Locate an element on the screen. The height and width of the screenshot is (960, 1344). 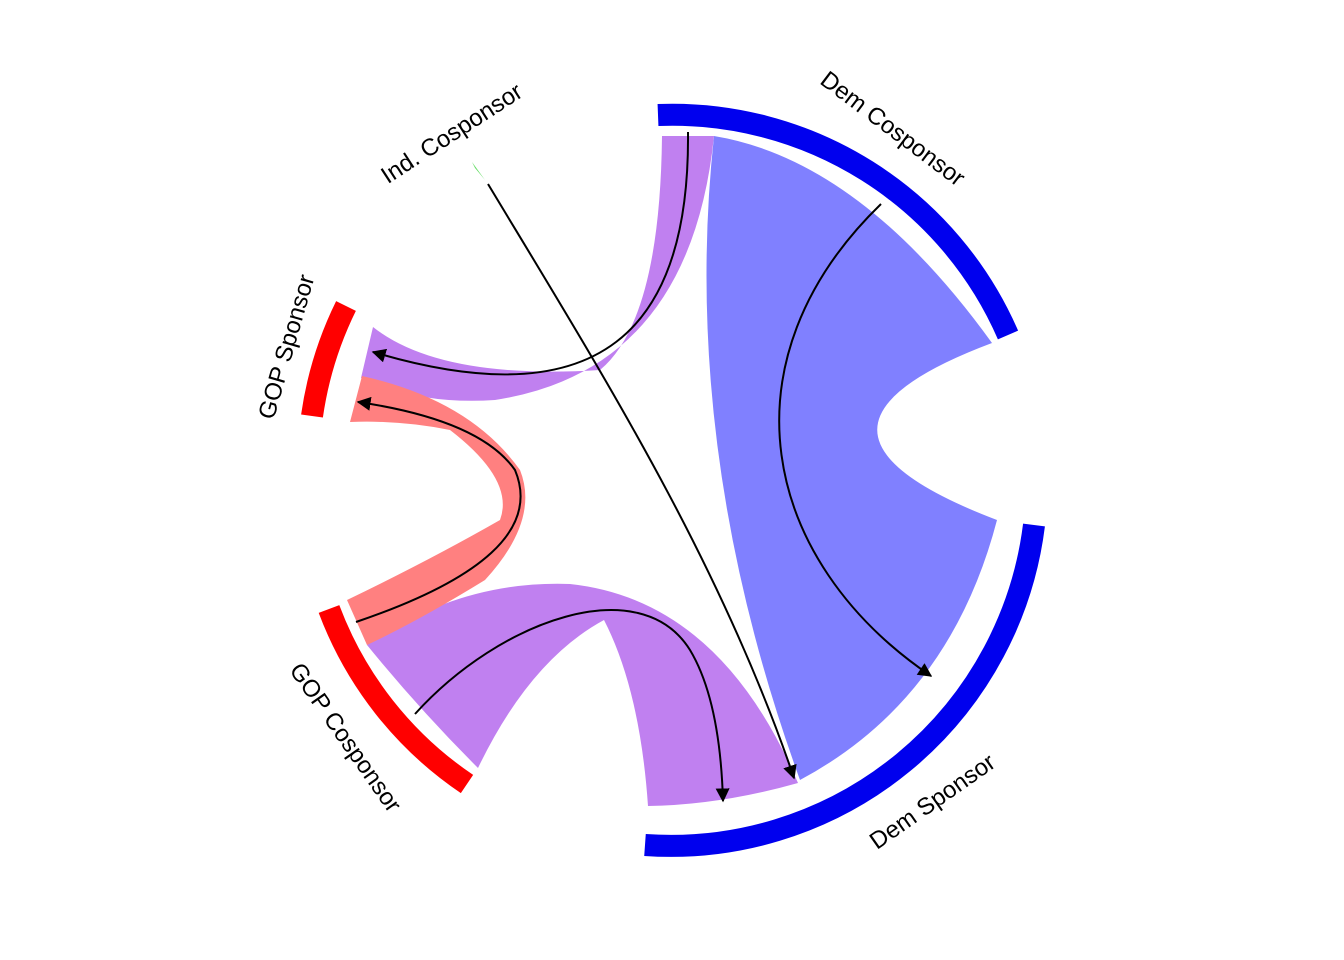
ribbon-gop-cosponsor-to-gop-sponsor is located at coordinates (436, 510).